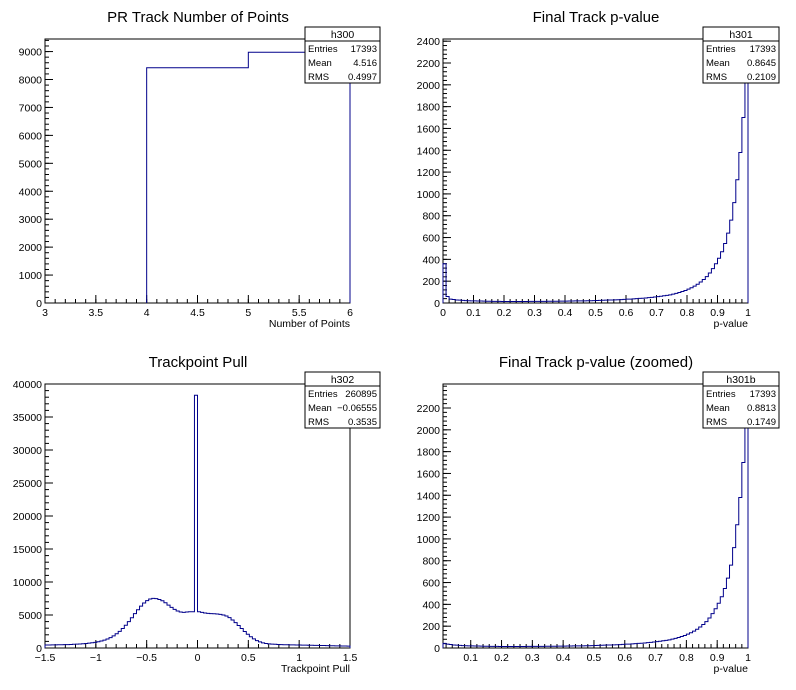 The image size is (796, 690). What do you see at coordinates (431, 239) in the screenshot?
I see `y-tick-label: 600` at bounding box center [431, 239].